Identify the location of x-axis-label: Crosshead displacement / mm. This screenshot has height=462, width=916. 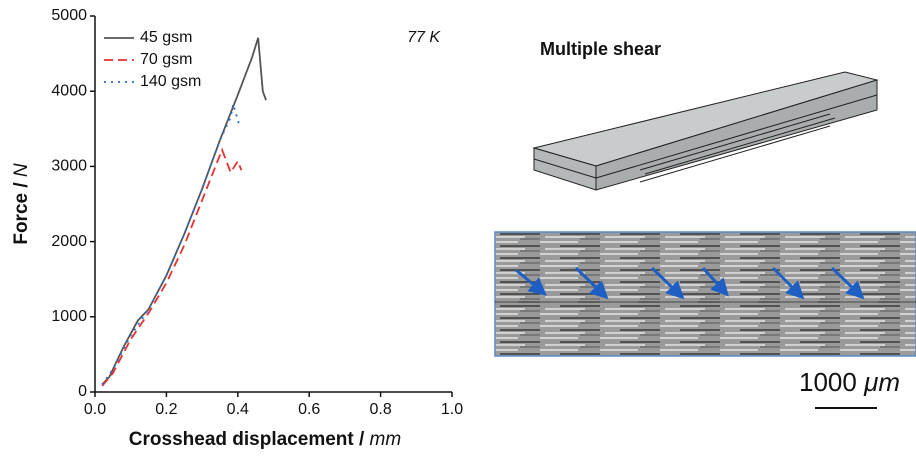
(265, 439).